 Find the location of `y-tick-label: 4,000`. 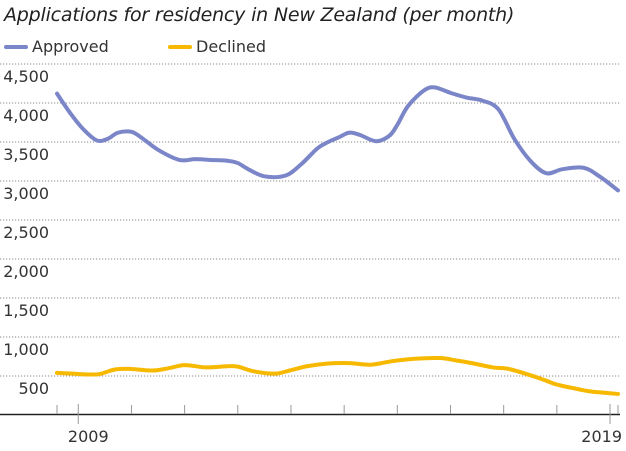

y-tick-label: 4,000 is located at coordinates (26, 115).